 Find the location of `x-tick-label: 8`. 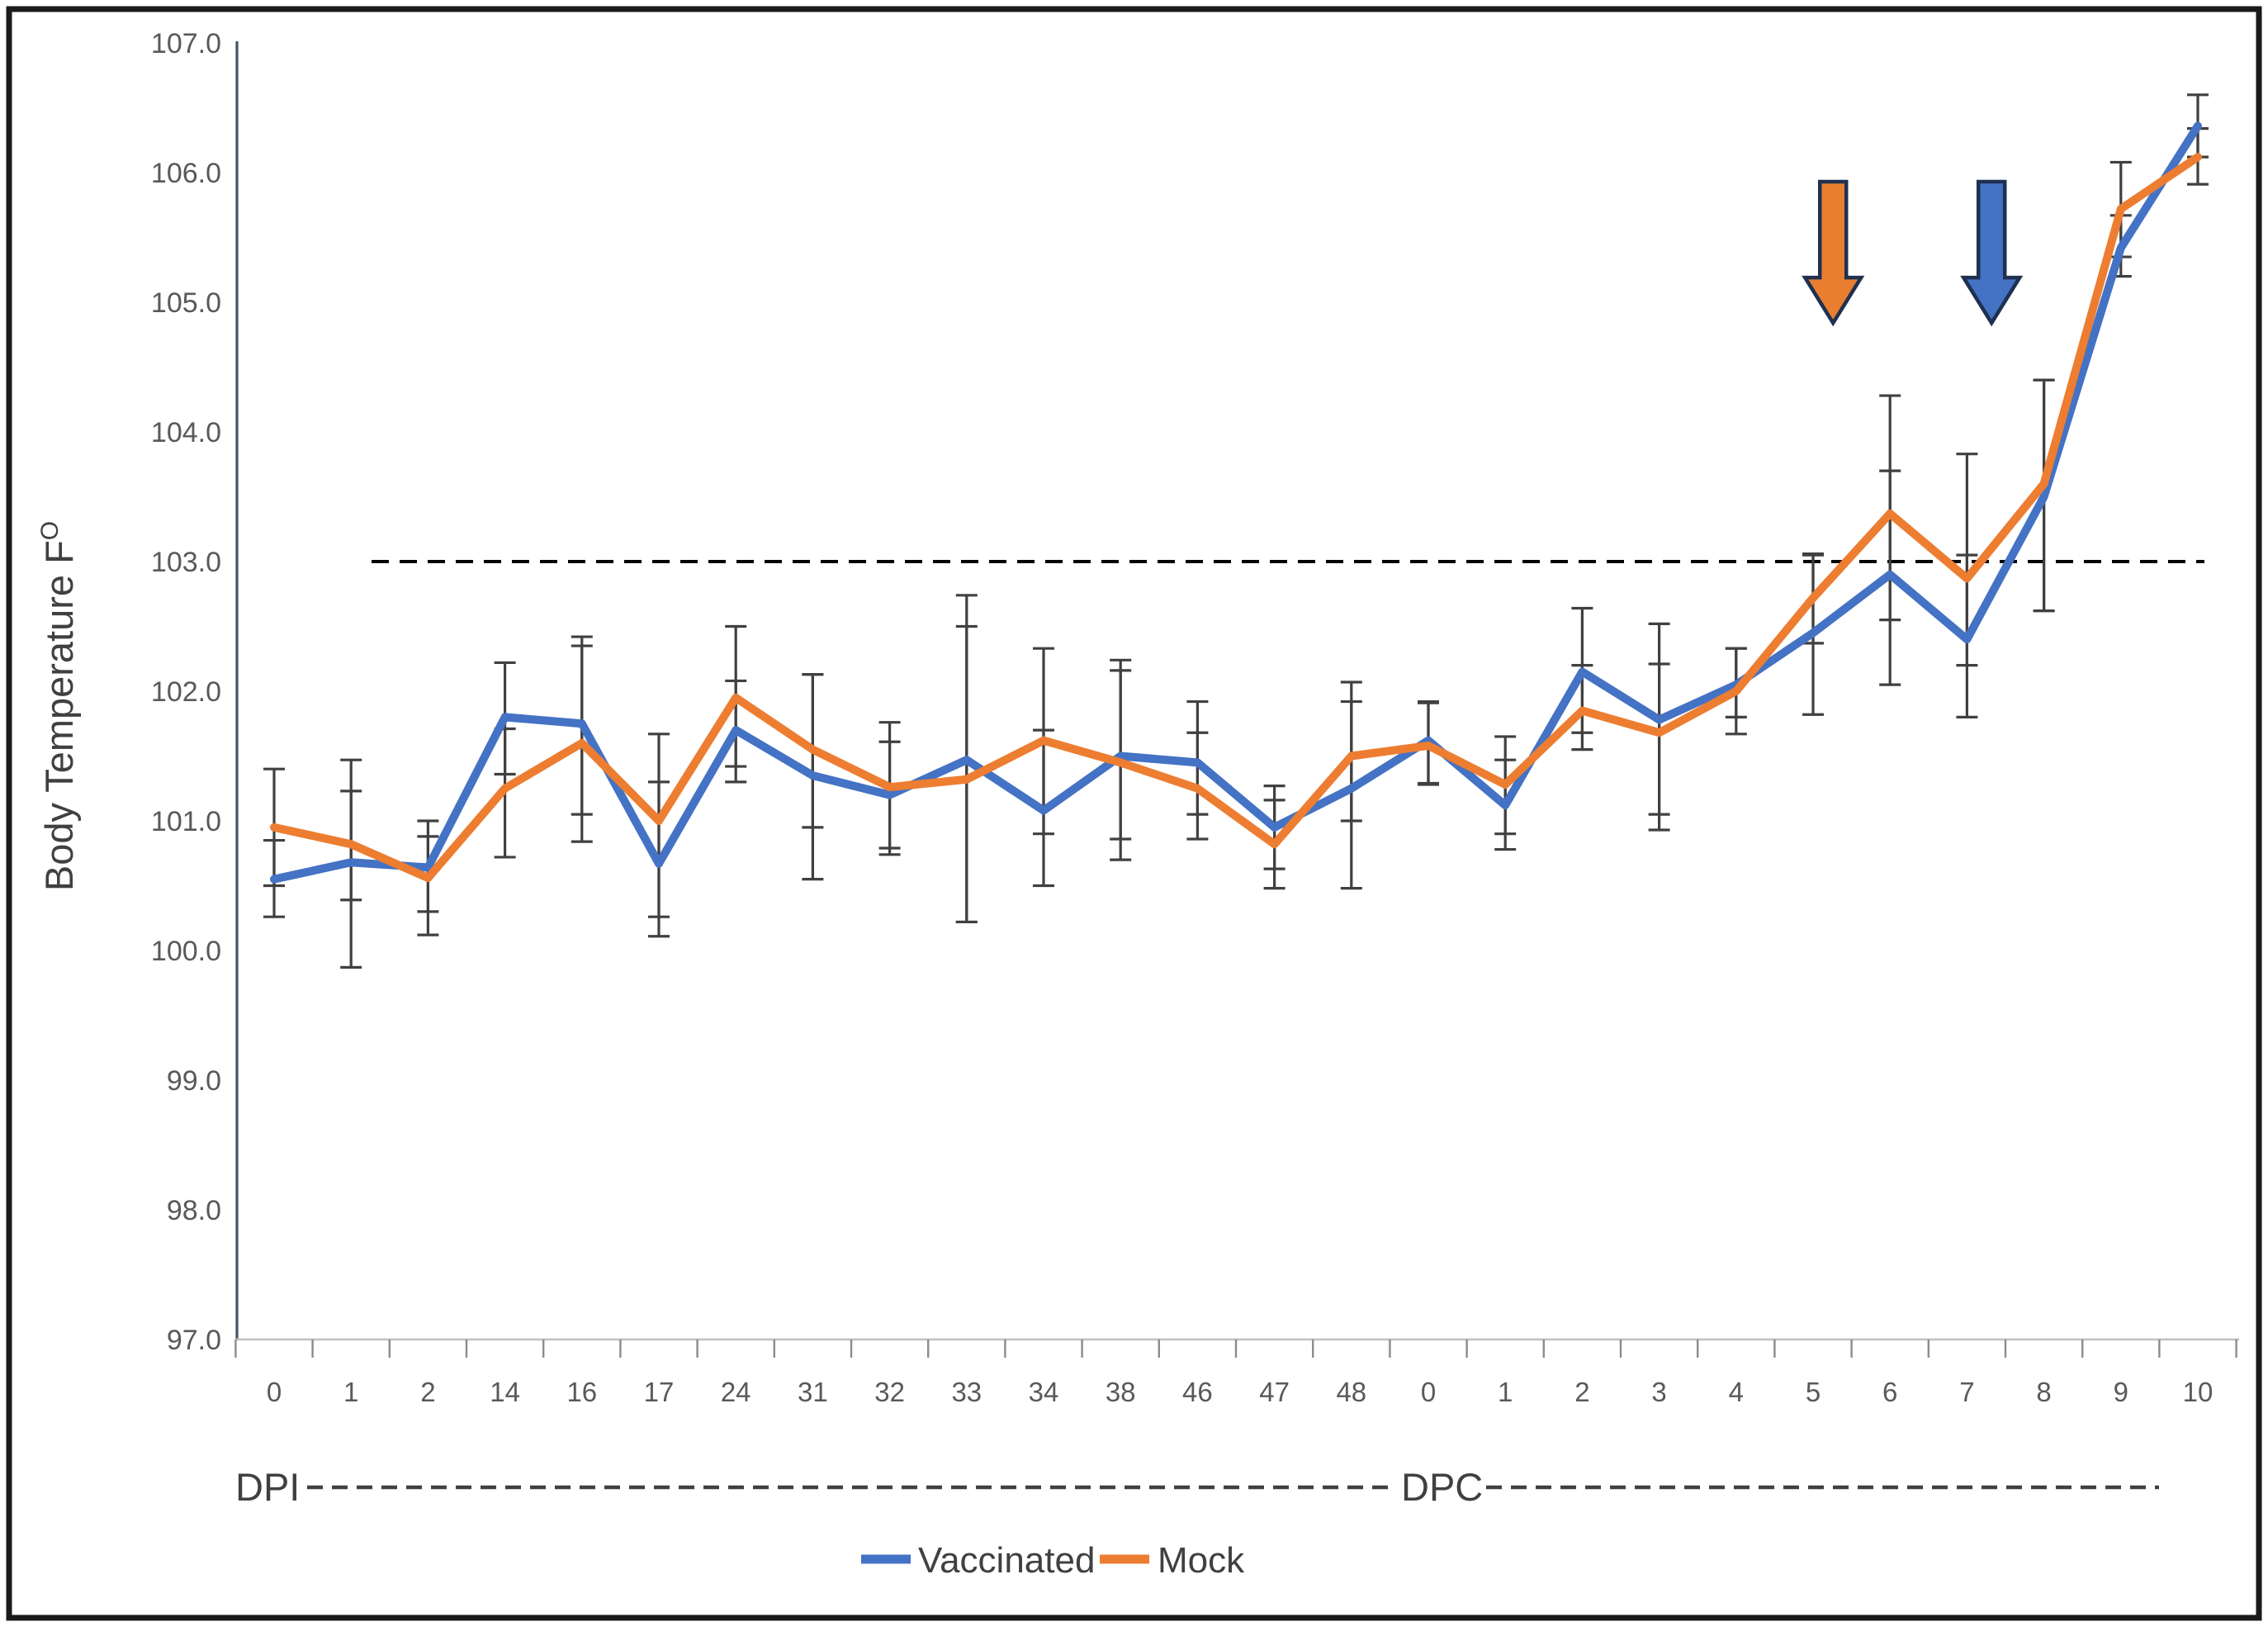

x-tick-label: 8 is located at coordinates (2043, 1392).